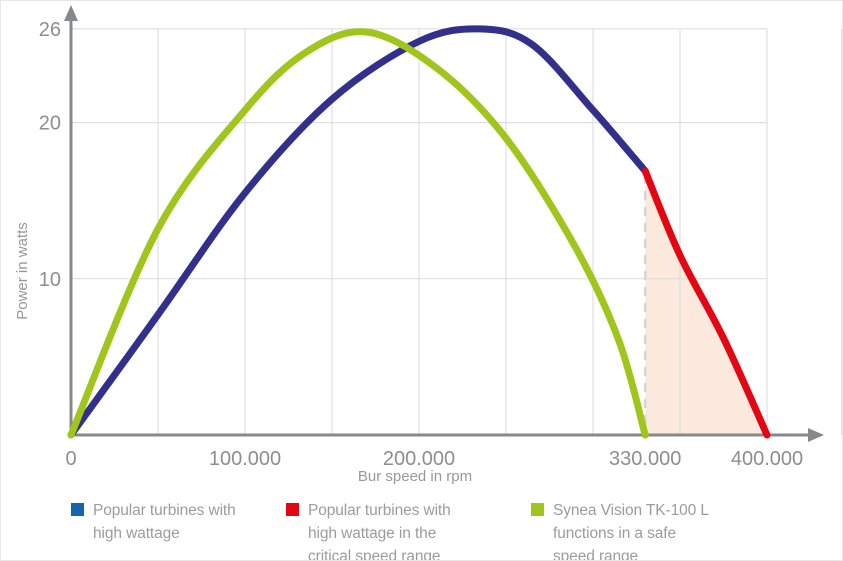 The height and width of the screenshot is (561, 843). Describe the element at coordinates (245, 459) in the screenshot. I see `x-tick-100000: 100.000` at that location.